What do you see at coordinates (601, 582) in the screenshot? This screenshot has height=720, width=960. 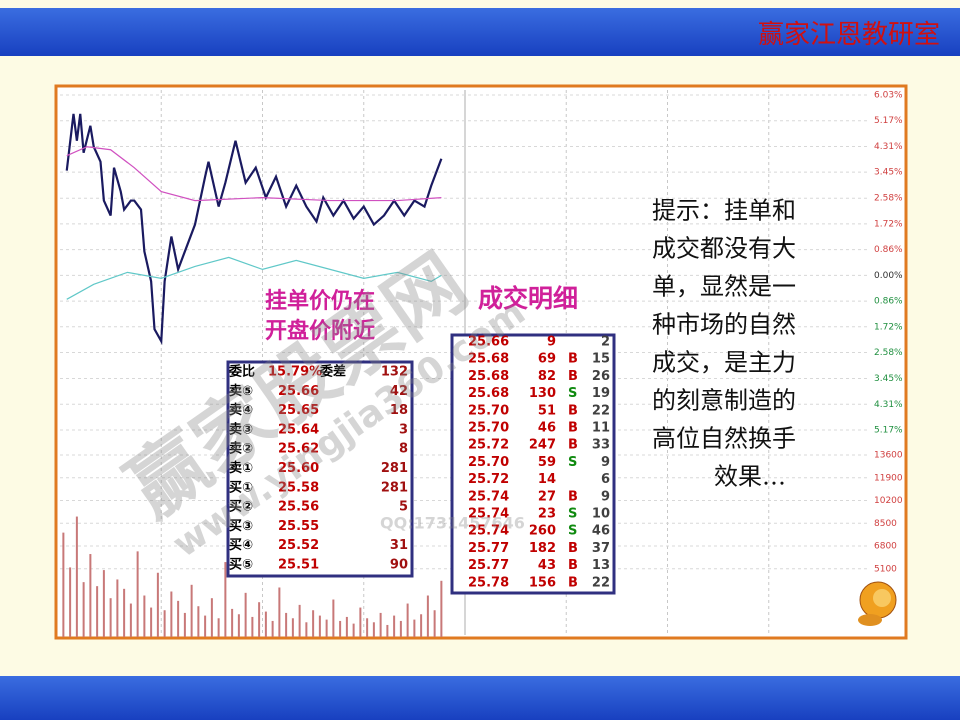 I see `trade-cell: 22` at bounding box center [601, 582].